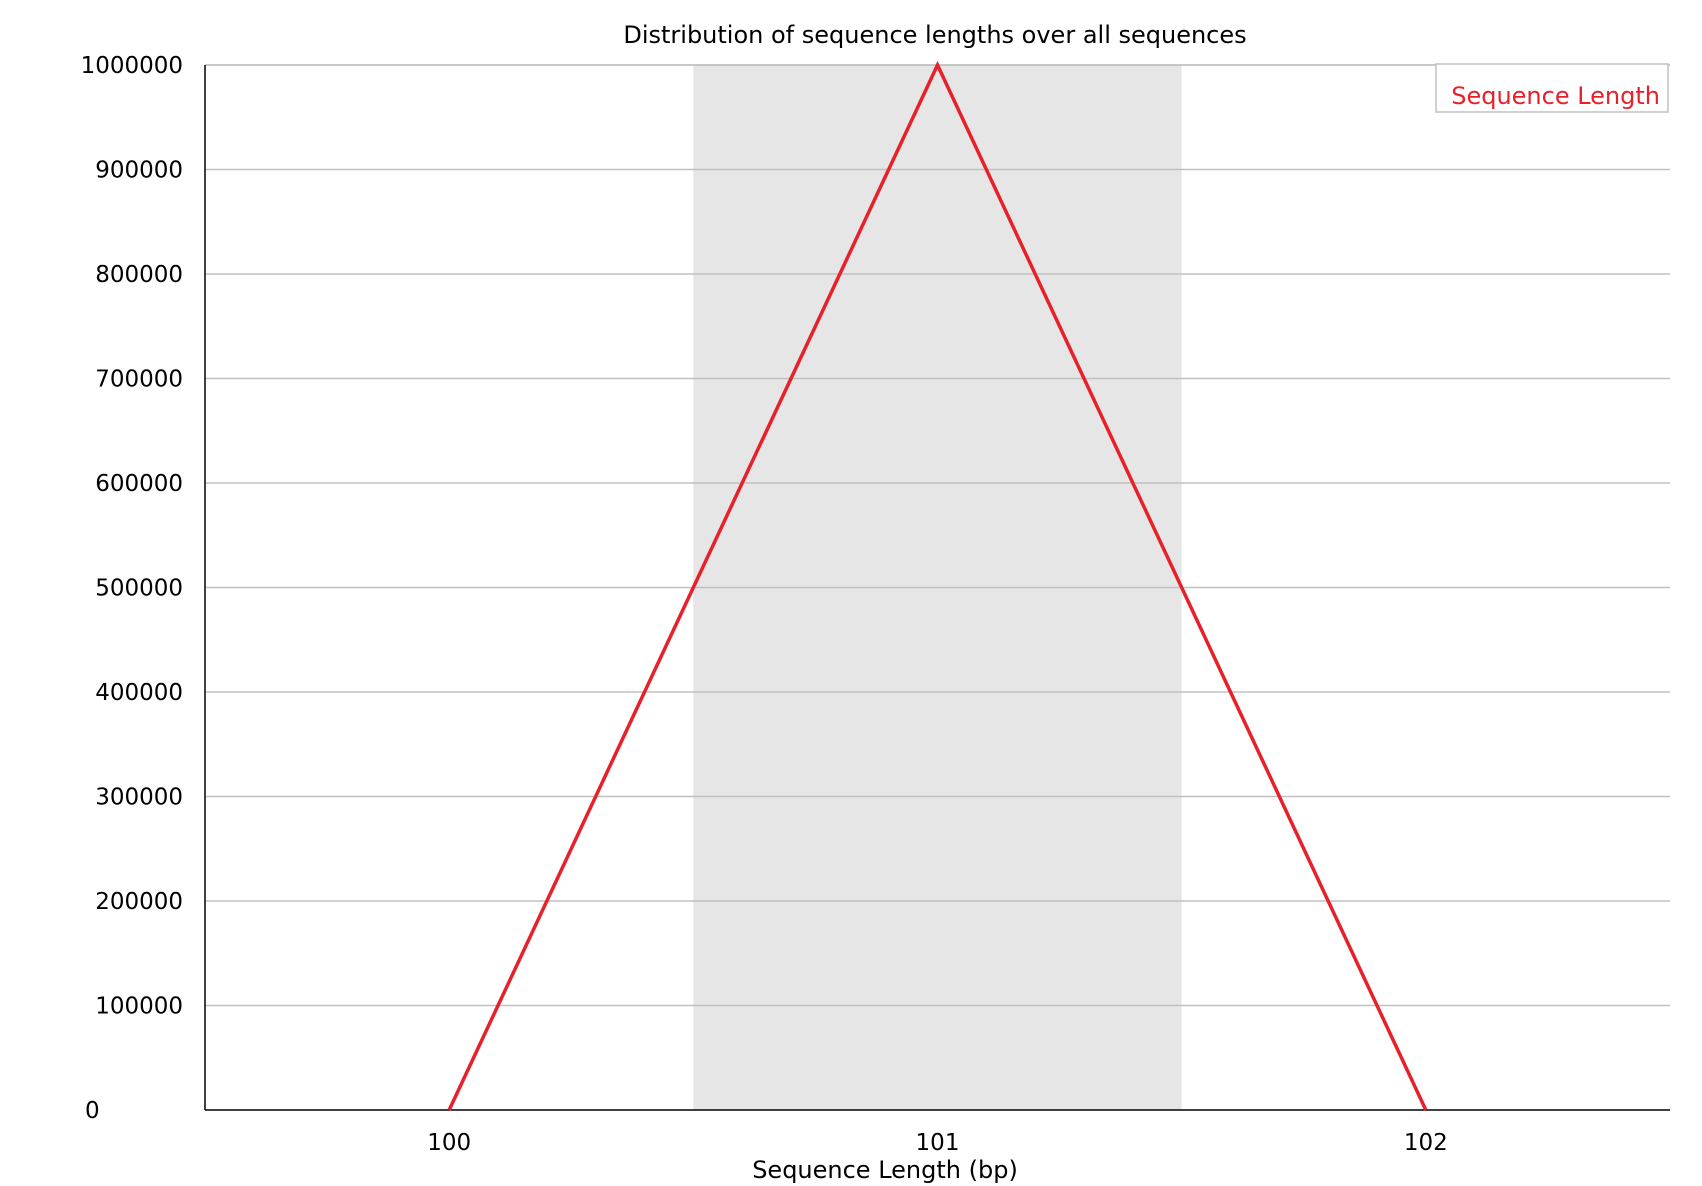 Image resolution: width=1702 pixels, height=1186 pixels. Describe the element at coordinates (139, 902) in the screenshot. I see `y-tick-label: 200000` at that location.